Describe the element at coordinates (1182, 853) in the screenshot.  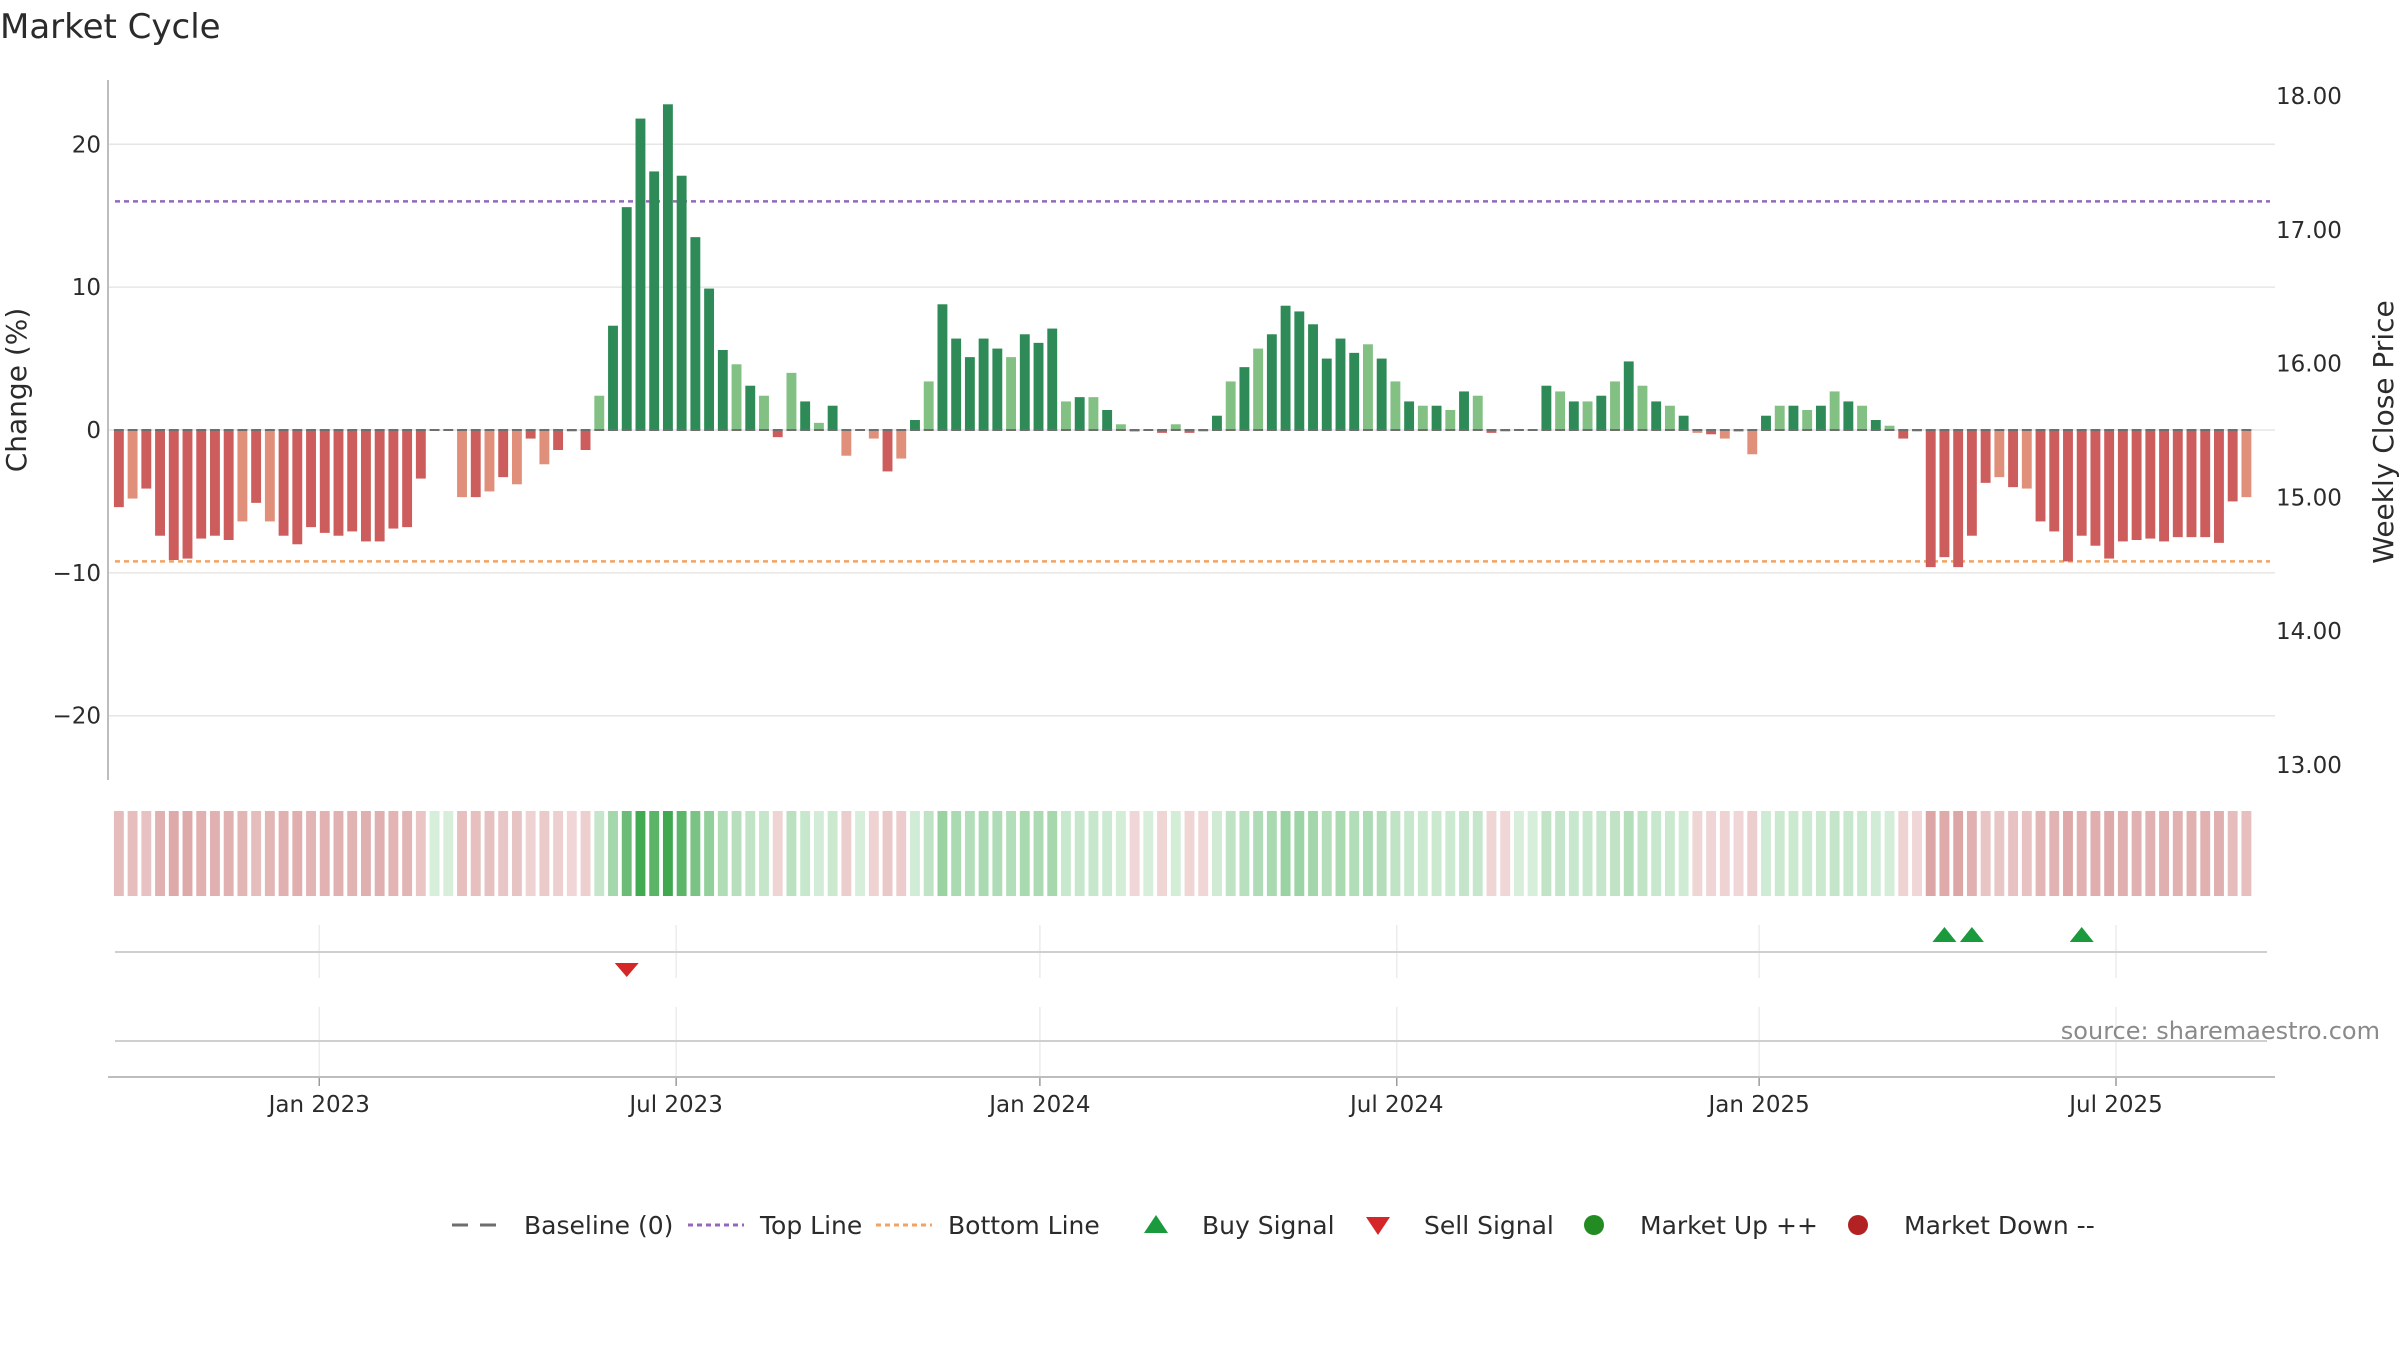
I see `cycle-heat-strip` at that location.